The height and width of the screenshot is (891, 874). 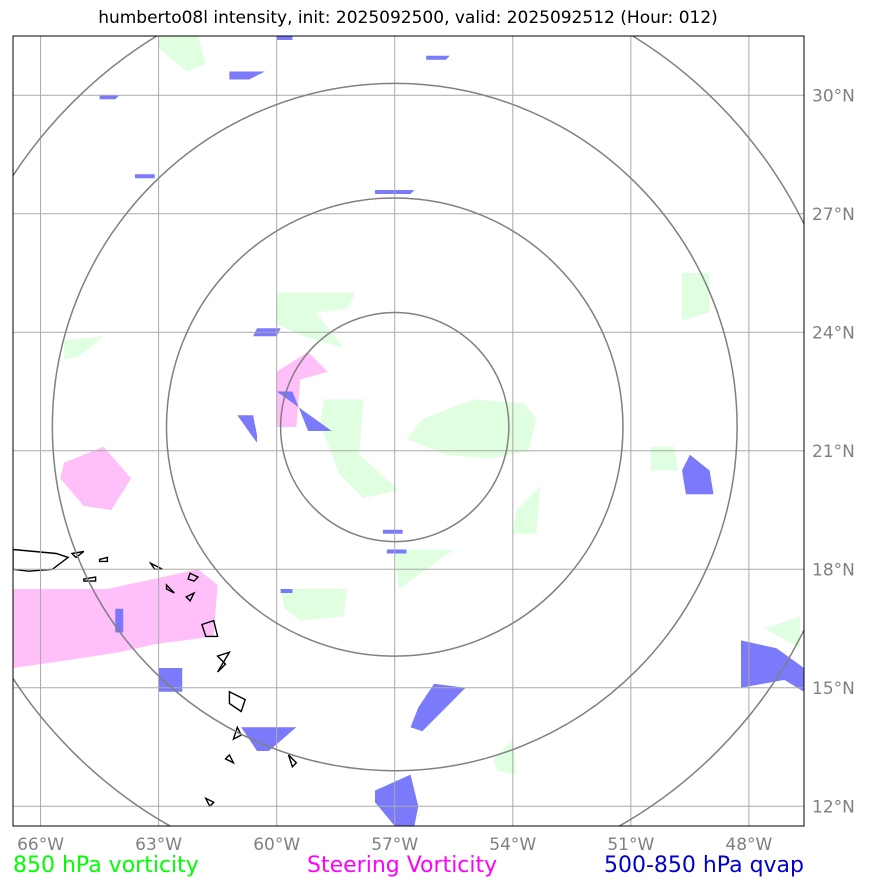 I want to click on y-tick-label-4: 24°N, so click(x=833, y=333).